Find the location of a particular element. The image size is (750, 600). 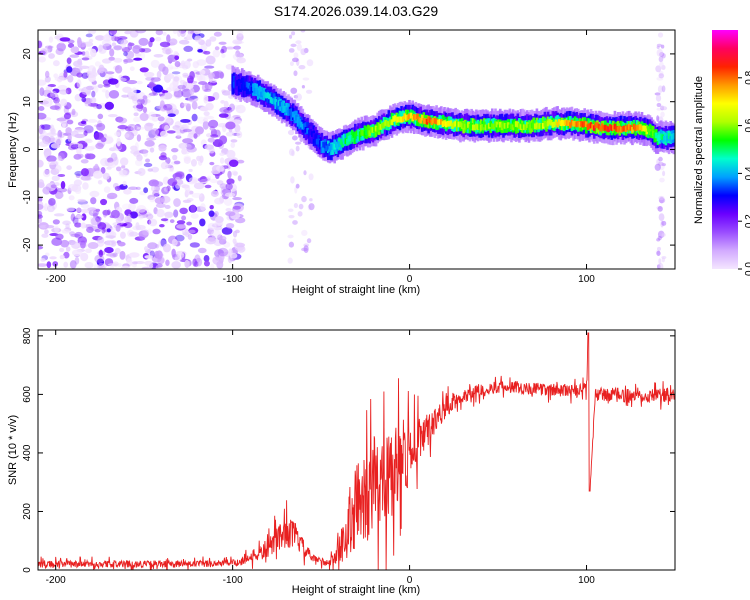

spectrogram-x-tick-label: -100 is located at coordinates (233, 279).